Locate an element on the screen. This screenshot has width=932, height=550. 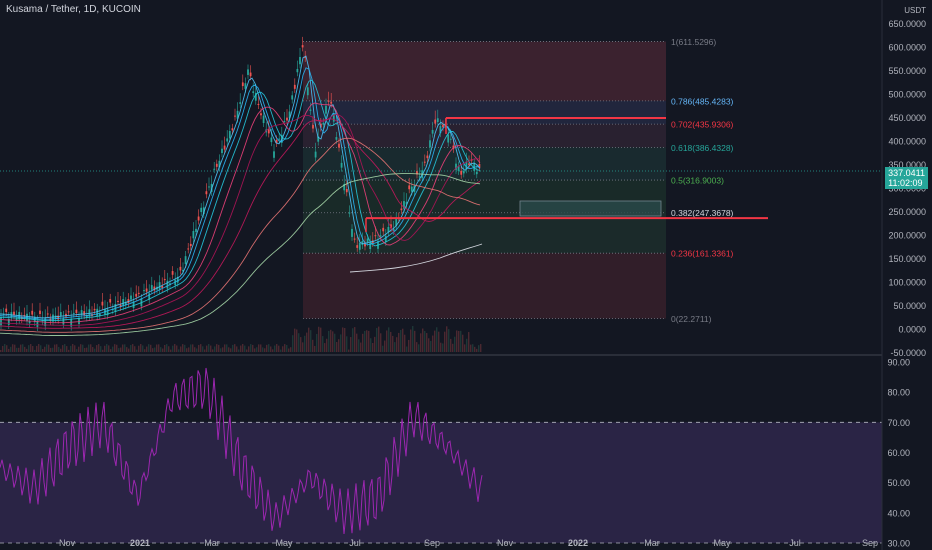
fib-level-label: 0(22.2711) is located at coordinates (691, 319).